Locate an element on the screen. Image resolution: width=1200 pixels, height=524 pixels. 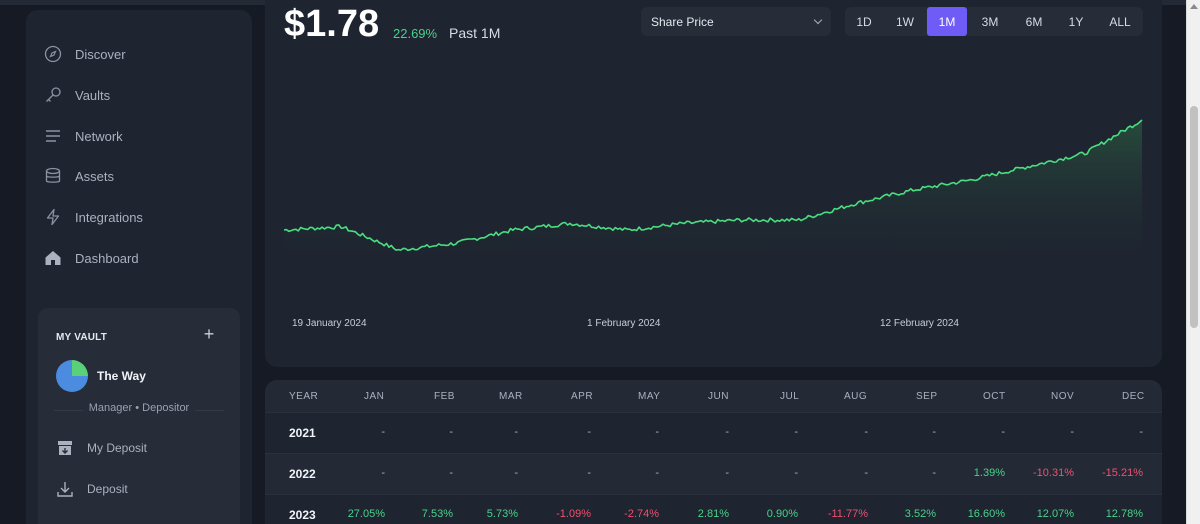
column-header: NOV is located at coordinates (1063, 396).